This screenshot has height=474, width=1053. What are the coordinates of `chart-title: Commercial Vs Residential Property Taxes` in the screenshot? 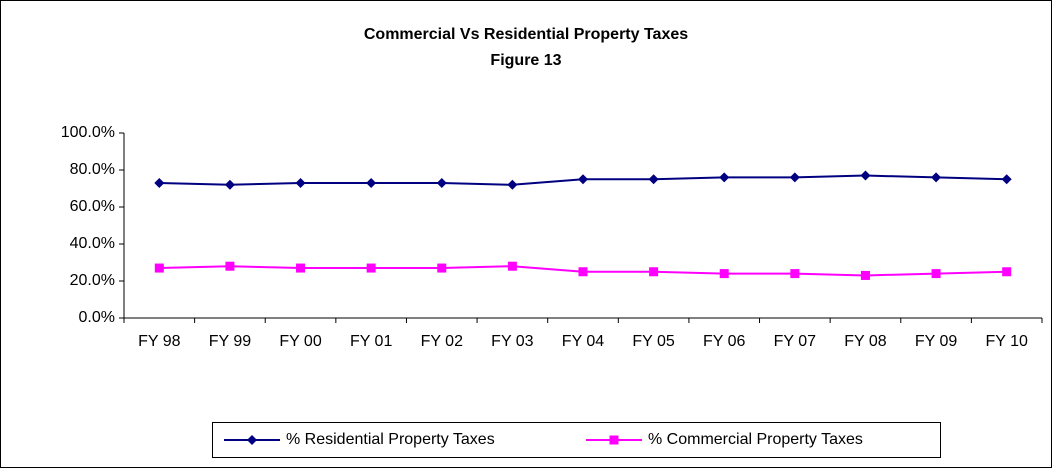 It's located at (526, 34).